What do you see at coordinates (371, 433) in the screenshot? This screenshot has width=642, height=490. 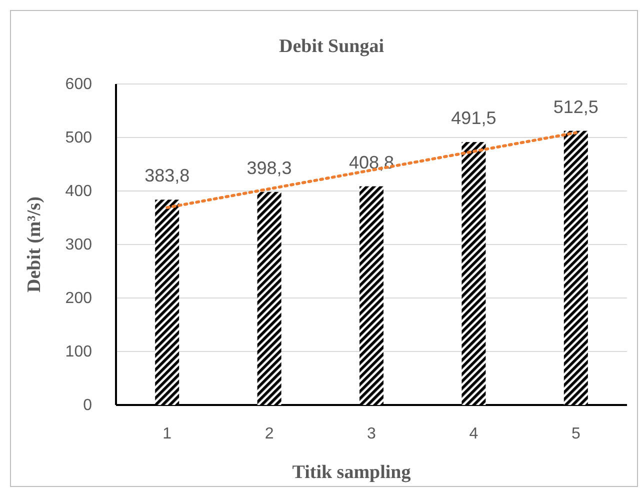 I see `x-tick-label: 3` at bounding box center [371, 433].